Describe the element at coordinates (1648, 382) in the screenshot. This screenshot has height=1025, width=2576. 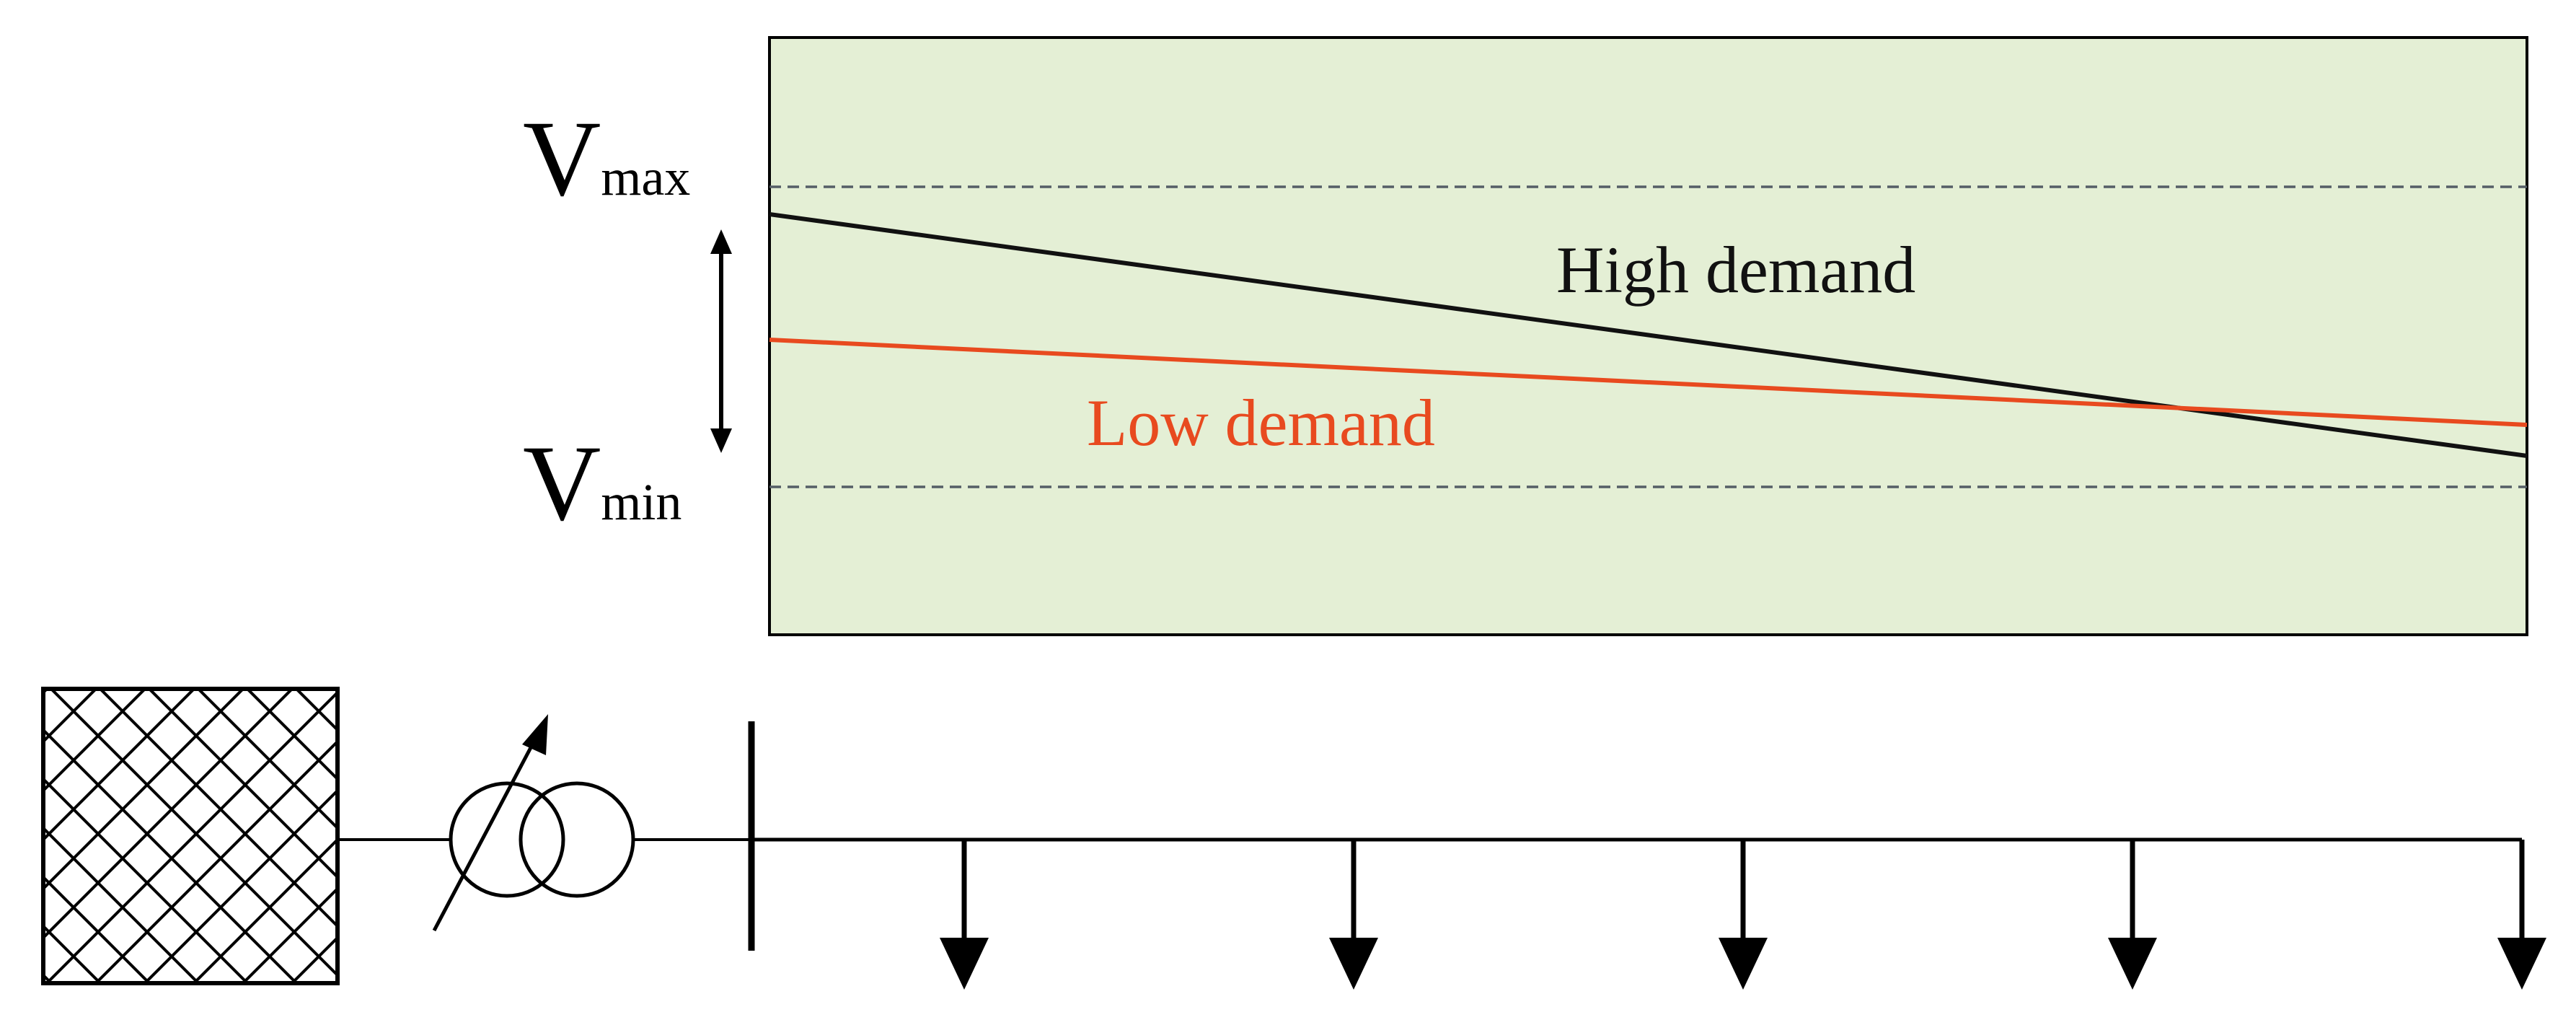
I see `low-demand-line` at that location.